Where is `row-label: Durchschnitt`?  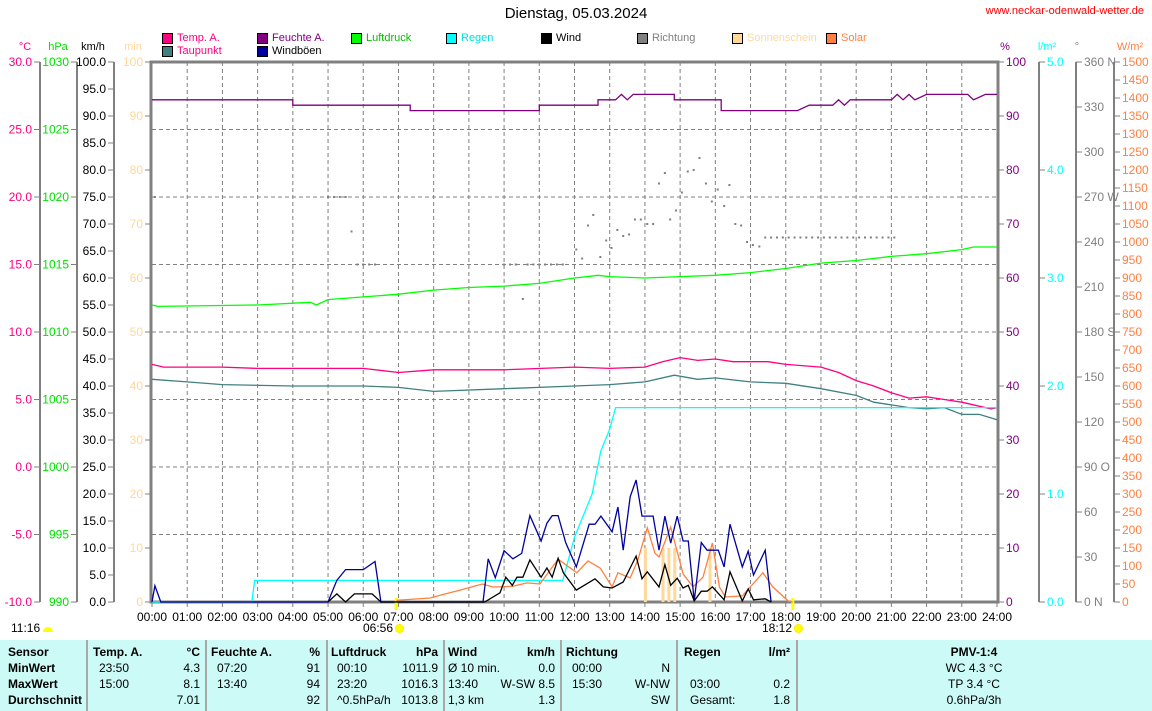 row-label: Durchschnitt is located at coordinates (45, 700).